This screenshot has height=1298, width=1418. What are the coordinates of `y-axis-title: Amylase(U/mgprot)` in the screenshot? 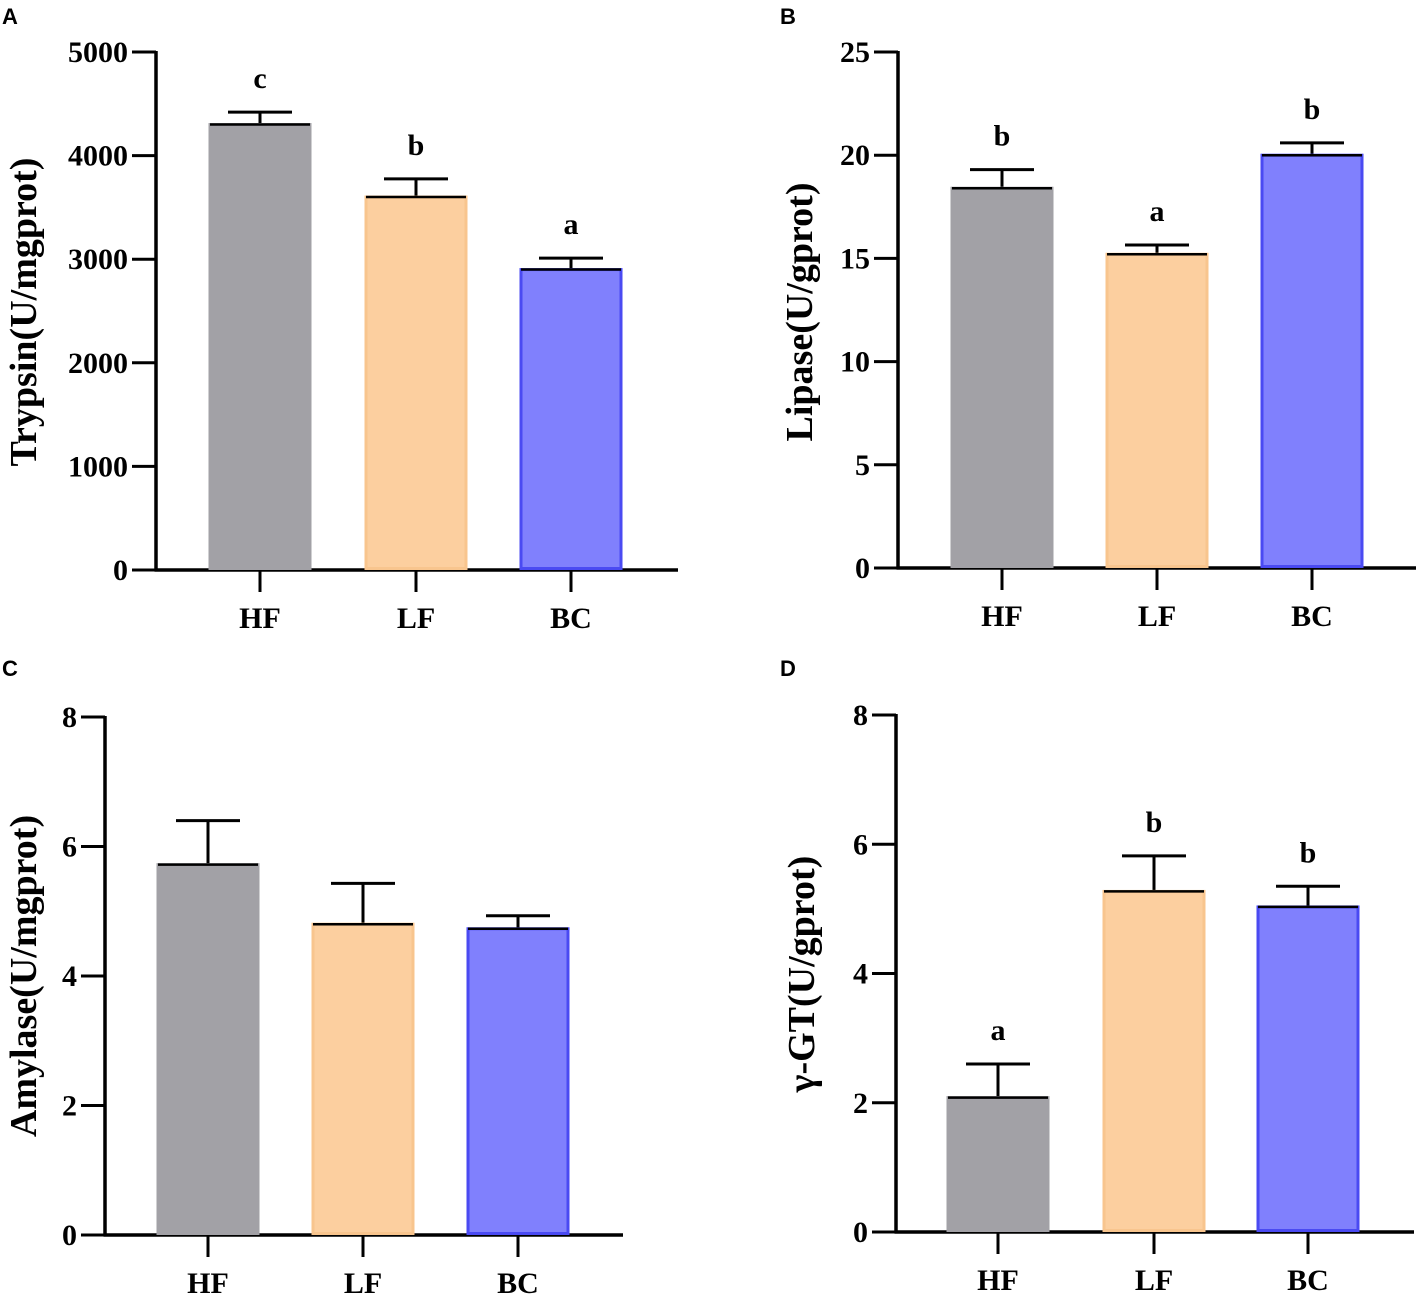 It's located at (24, 976).